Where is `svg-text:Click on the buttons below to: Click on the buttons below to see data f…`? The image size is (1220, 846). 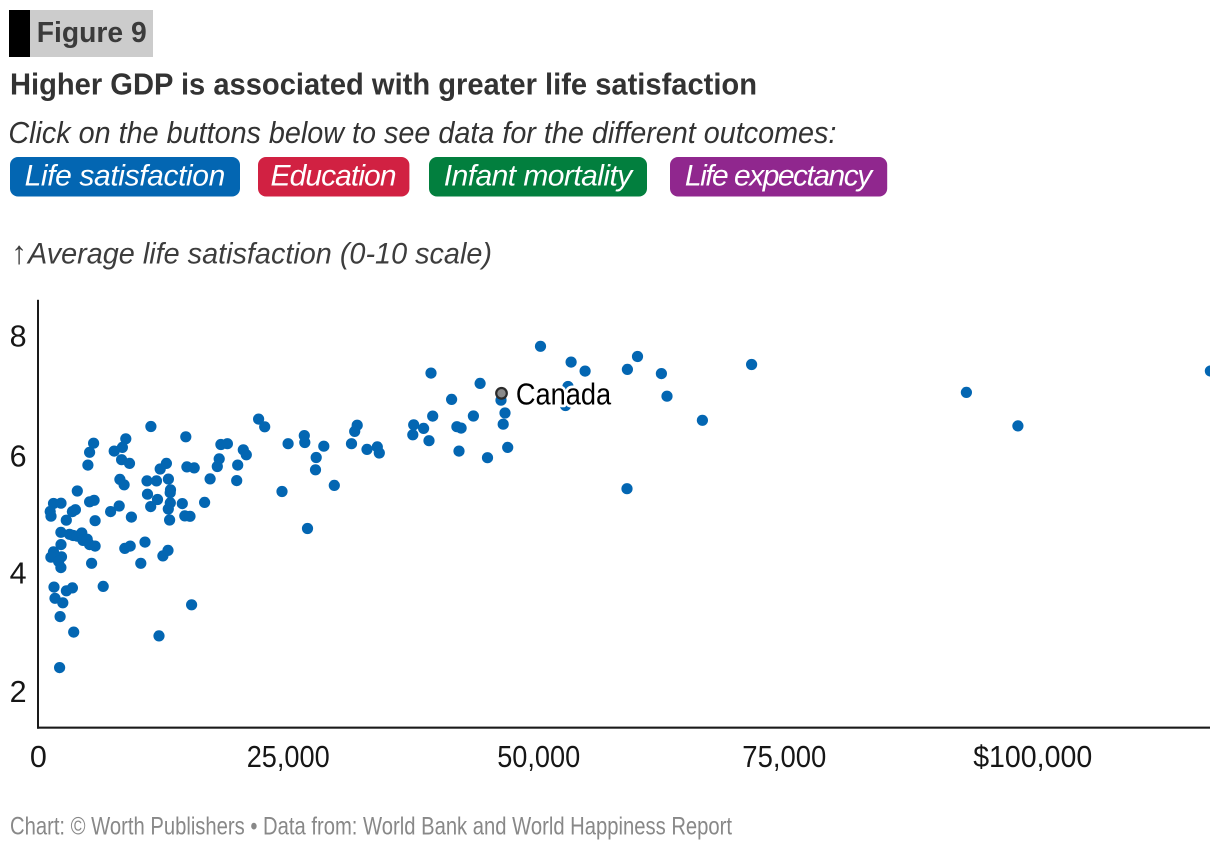 svg-text:Click on the buttons below to: Click on the buttons below to see data f… is located at coordinates (422, 132).